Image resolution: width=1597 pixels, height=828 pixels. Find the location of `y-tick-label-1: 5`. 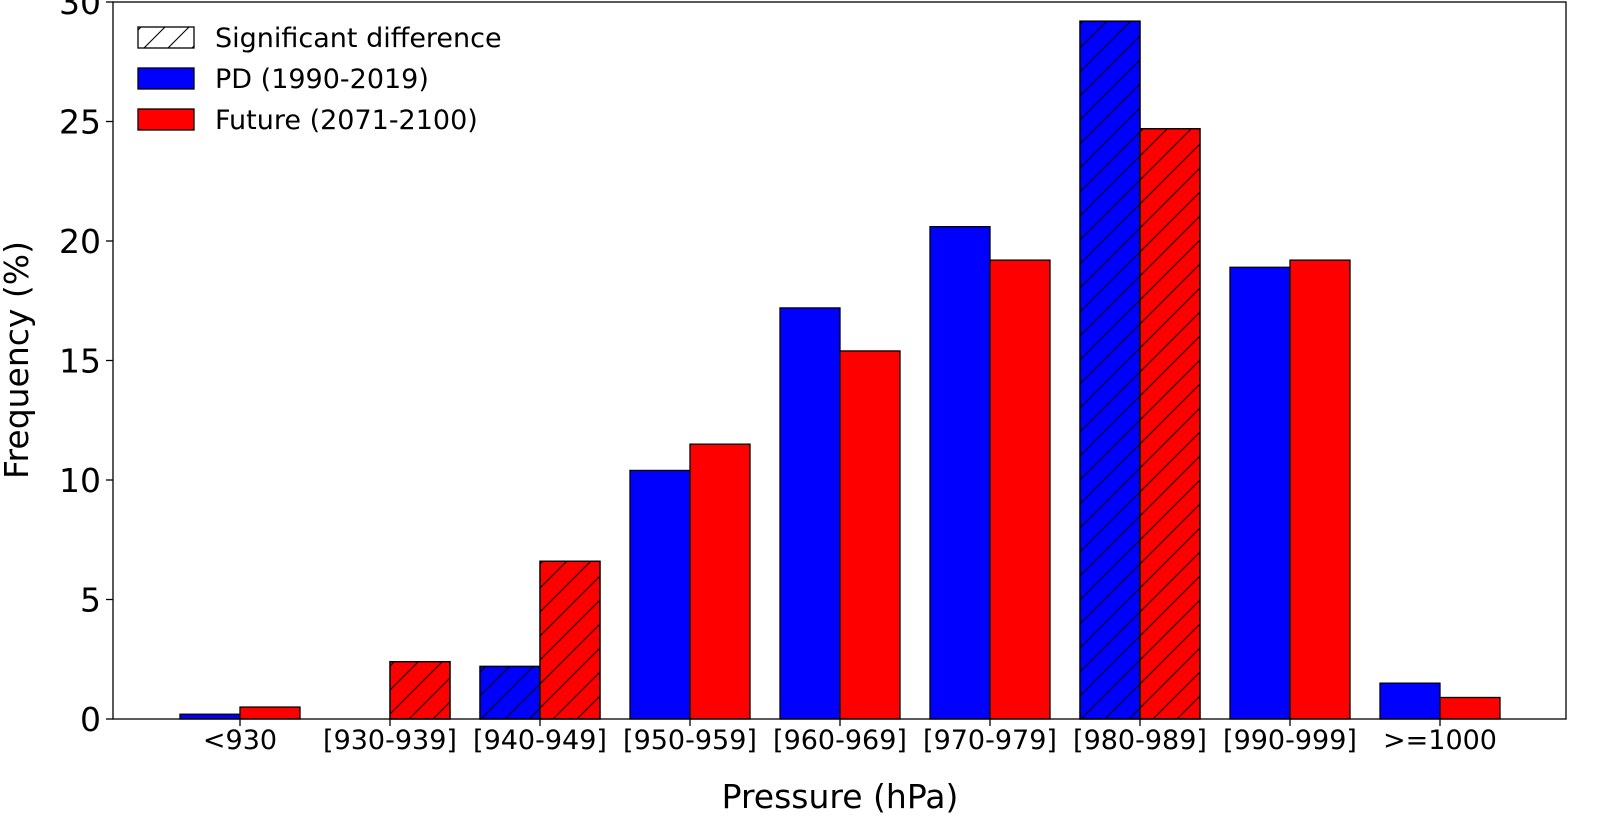

y-tick-label-1: 5 is located at coordinates (90, 600).